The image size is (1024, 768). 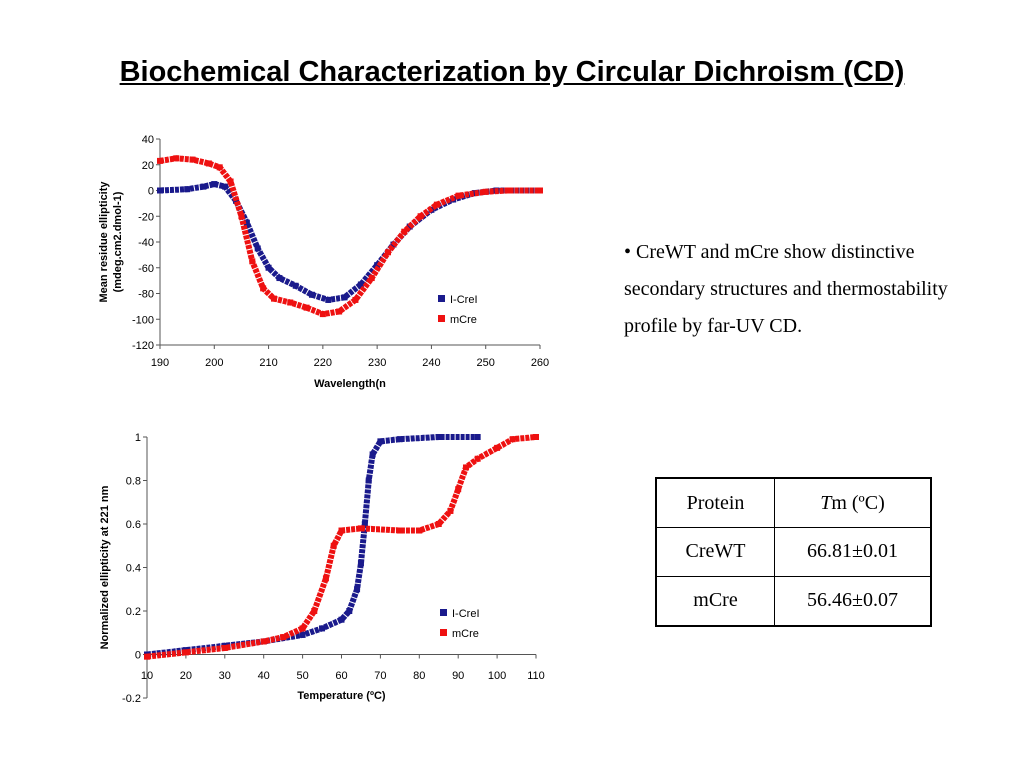 What do you see at coordinates (302, 676) in the screenshot?
I see `x-tick-label: 50` at bounding box center [302, 676].